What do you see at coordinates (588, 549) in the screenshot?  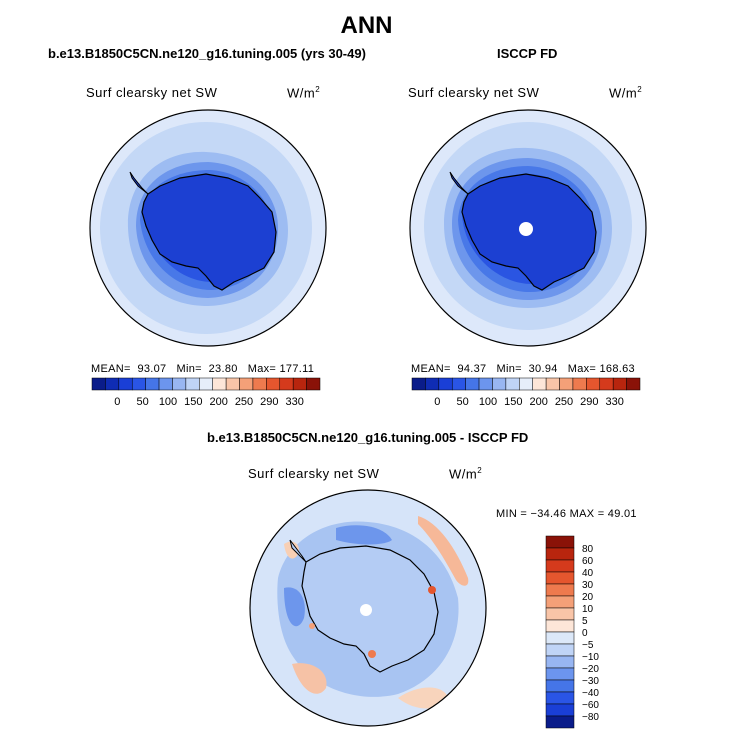 I see `colorbar-tick-label: 80` at bounding box center [588, 549].